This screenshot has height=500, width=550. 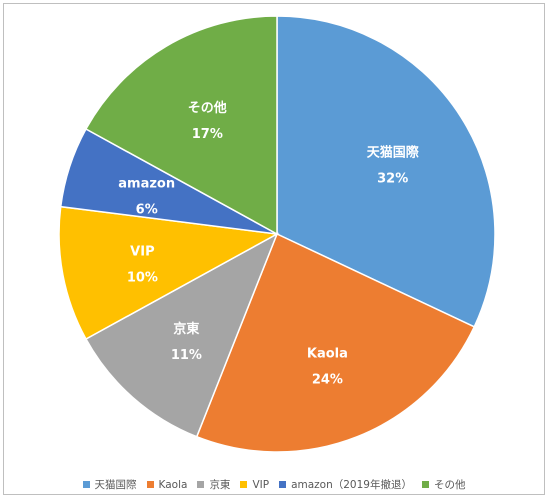 What do you see at coordinates (147, 210) in the screenshot?
I see `slice-percent-label: 6%` at bounding box center [147, 210].